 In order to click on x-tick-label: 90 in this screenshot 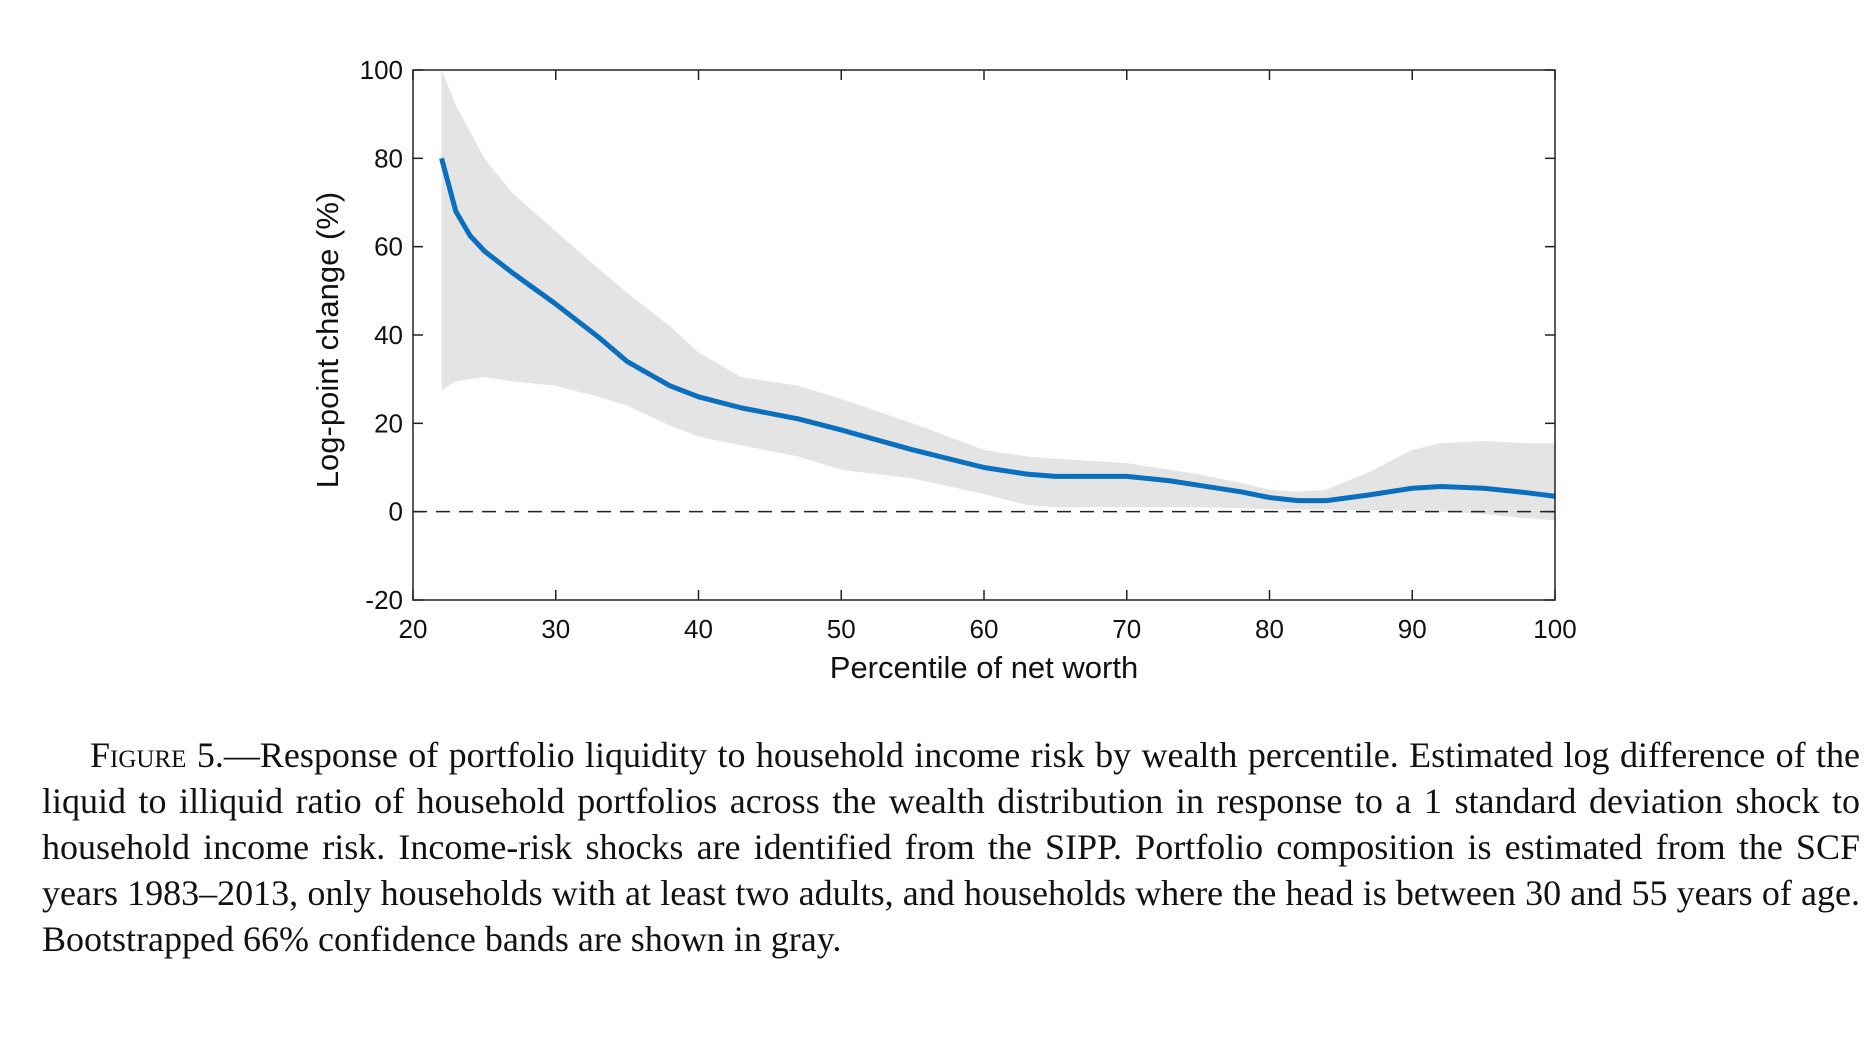, I will do `click(1412, 629)`.